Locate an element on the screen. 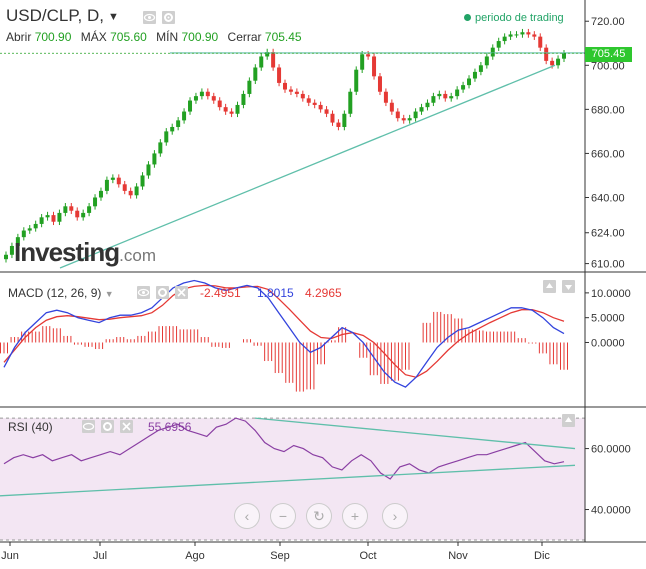 The height and width of the screenshot is (569, 646). minus-icon: − is located at coordinates (283, 516).